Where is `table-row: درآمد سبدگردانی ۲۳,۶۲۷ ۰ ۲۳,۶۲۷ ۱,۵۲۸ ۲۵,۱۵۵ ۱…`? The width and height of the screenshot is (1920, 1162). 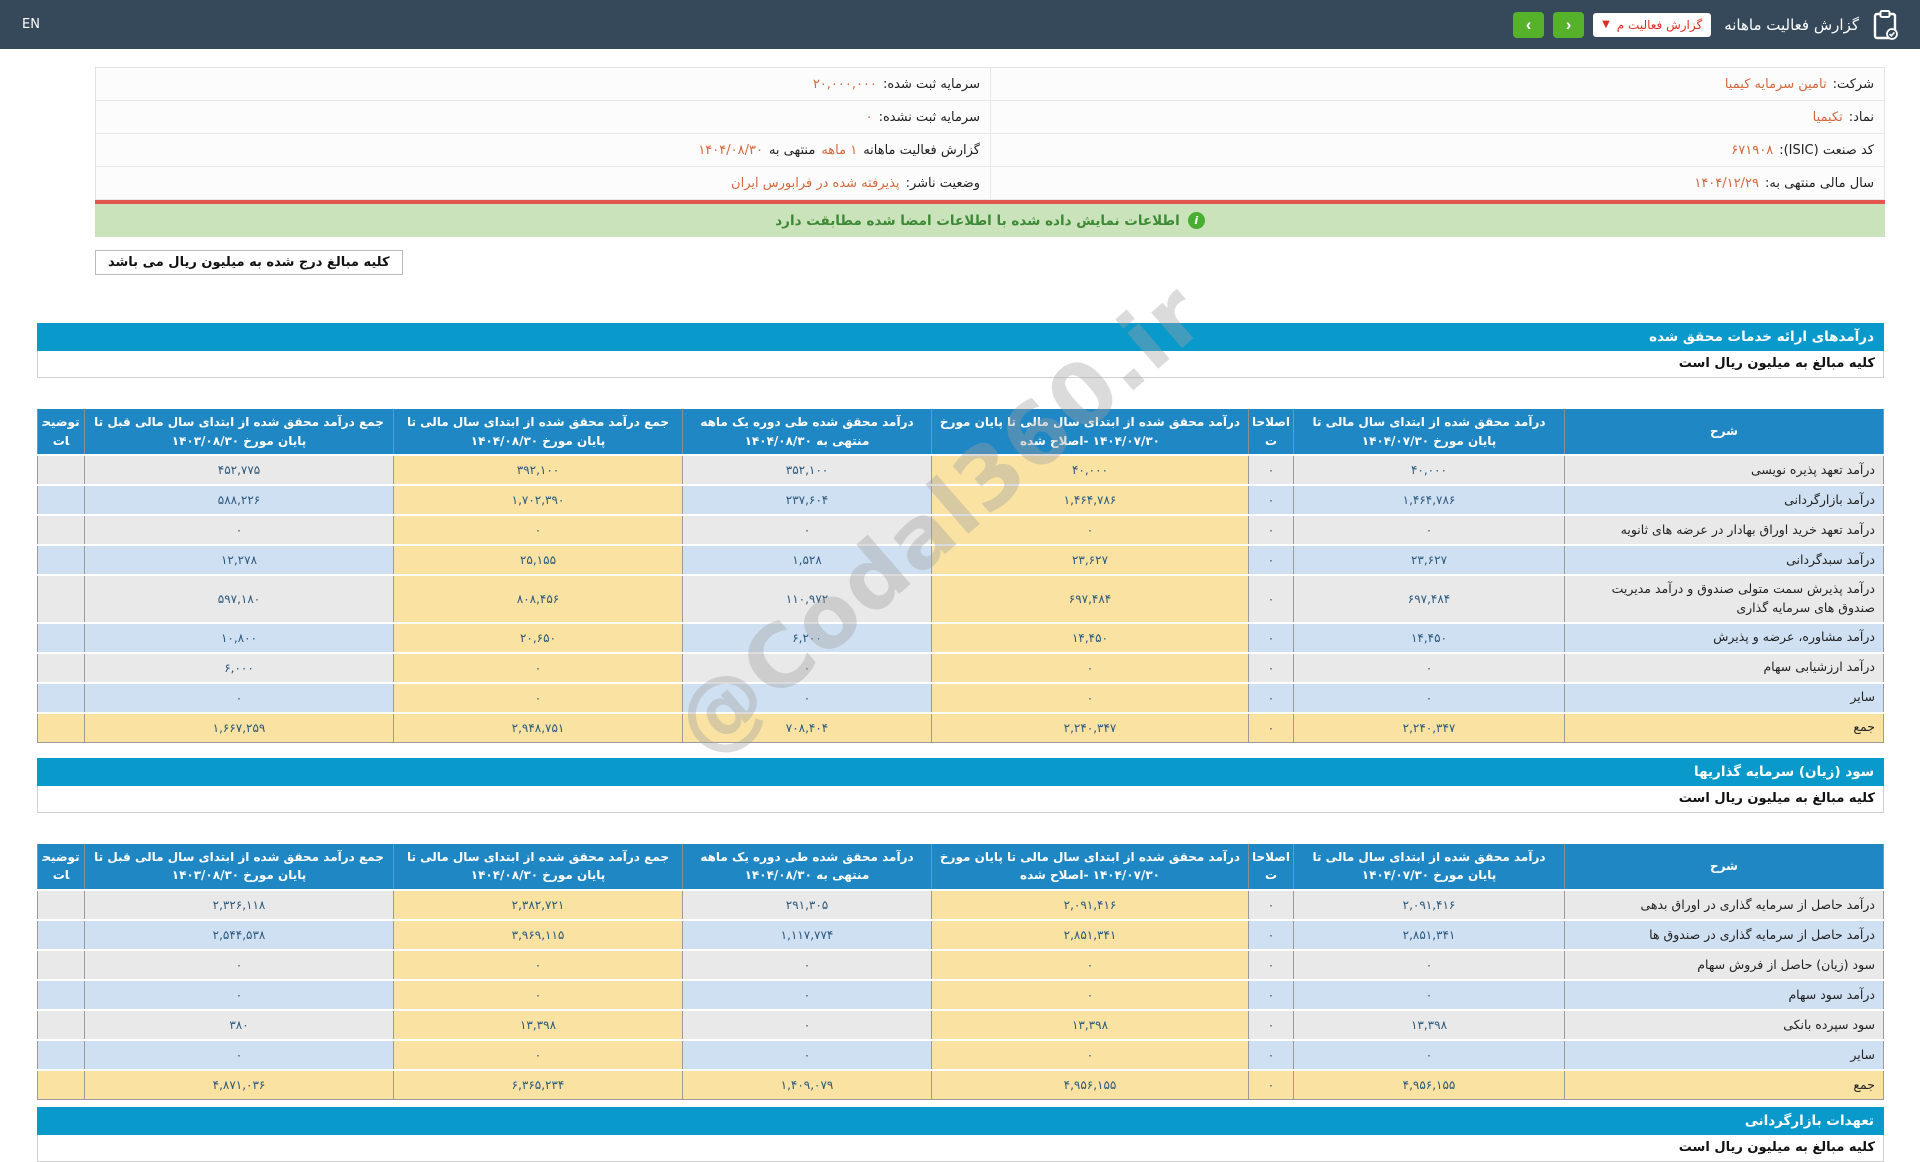
table-row: درآمد سبدگردانی ۲۳,۶۲۷ ۰ ۲۳,۶۲۷ ۱,۵۲۸ ۲۵,۱۵۵ ۱… is located at coordinates (960, 560).